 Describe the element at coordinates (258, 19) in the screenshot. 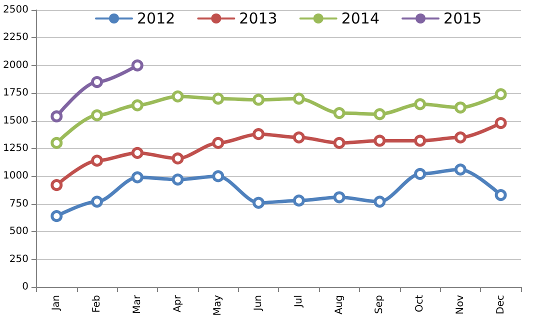

I see `legend-label: 2013` at that location.